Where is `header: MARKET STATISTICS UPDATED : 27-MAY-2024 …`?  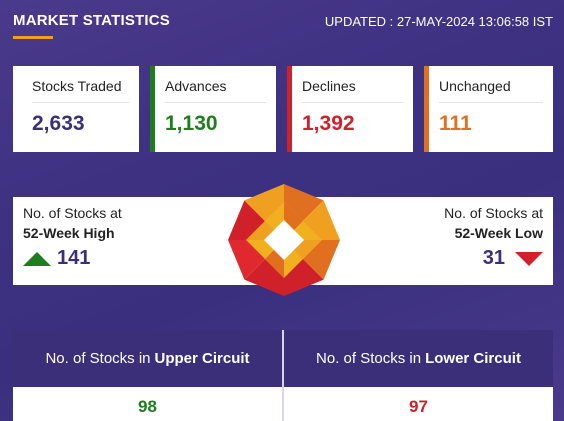
header: MARKET STATISTICS UPDATED : 27-MAY-2024 … is located at coordinates (283, 27).